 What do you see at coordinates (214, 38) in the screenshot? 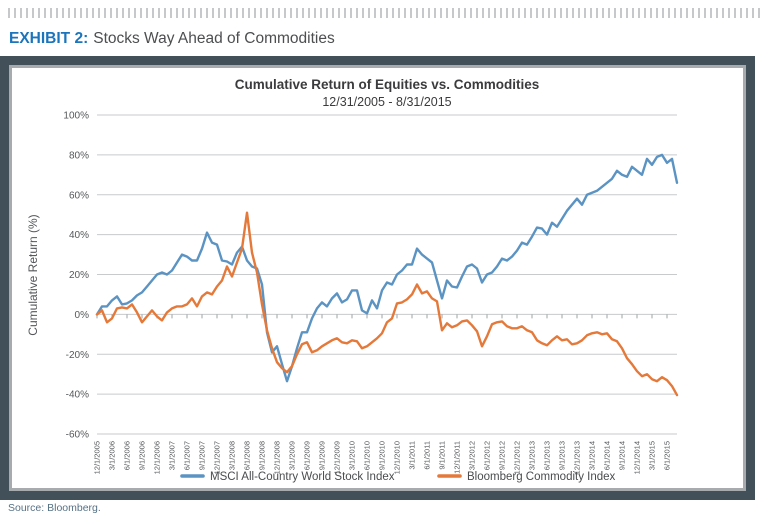
I see `exhibit-title: Stocks Way Ahead of Commodities` at bounding box center [214, 38].